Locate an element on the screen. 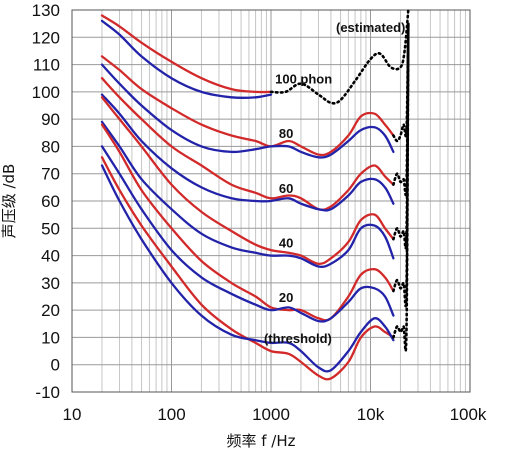  curve-annotation: 40 is located at coordinates (286, 242).